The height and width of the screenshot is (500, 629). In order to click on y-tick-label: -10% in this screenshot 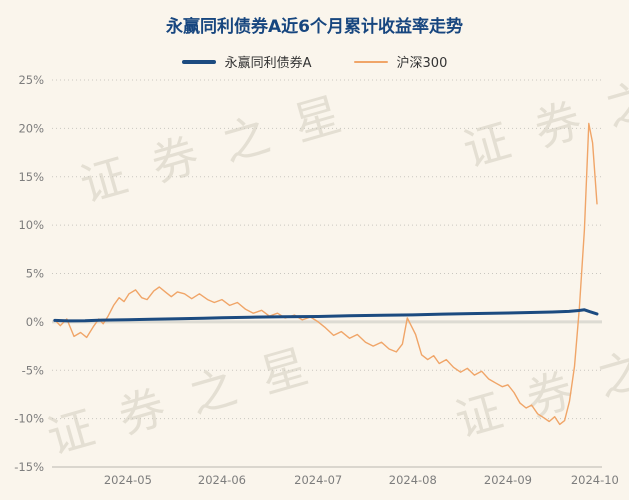, I will do `click(29, 419)`.